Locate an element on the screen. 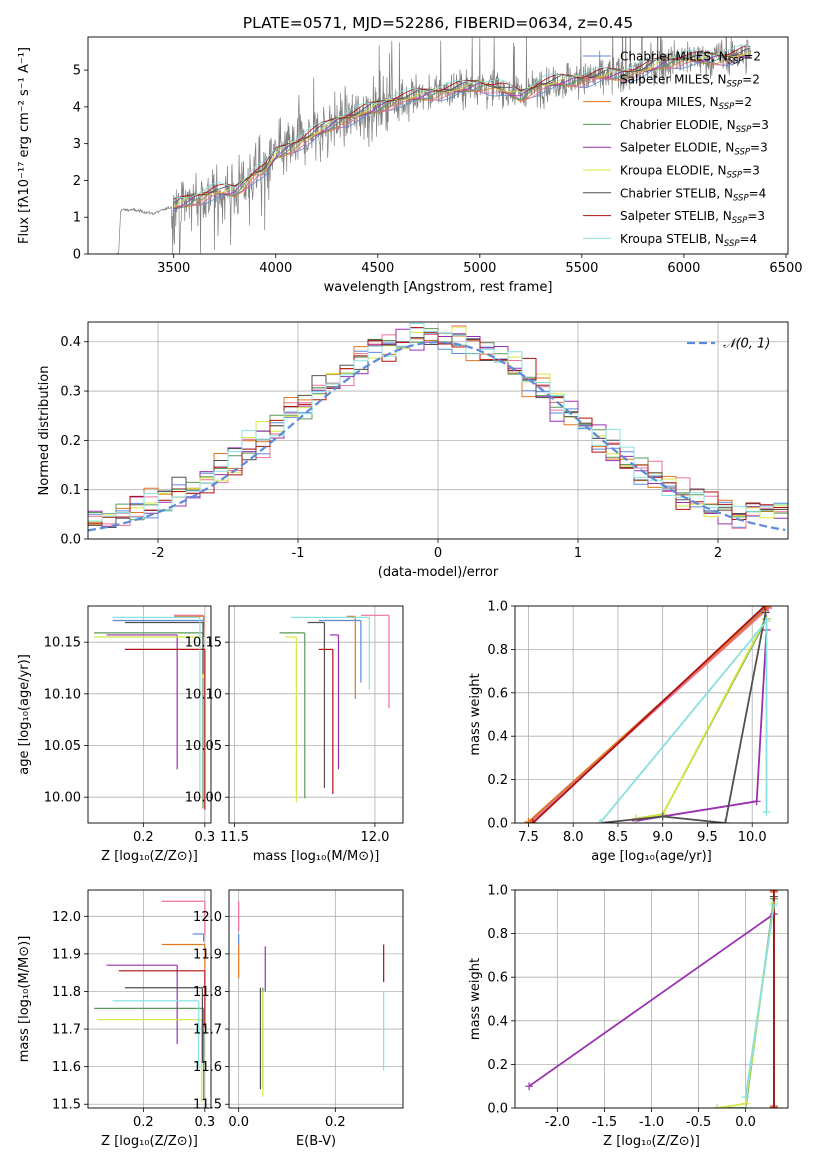 This screenshot has height=1170, width=819. point-chabrier_elodie is located at coordinates (292, 715).